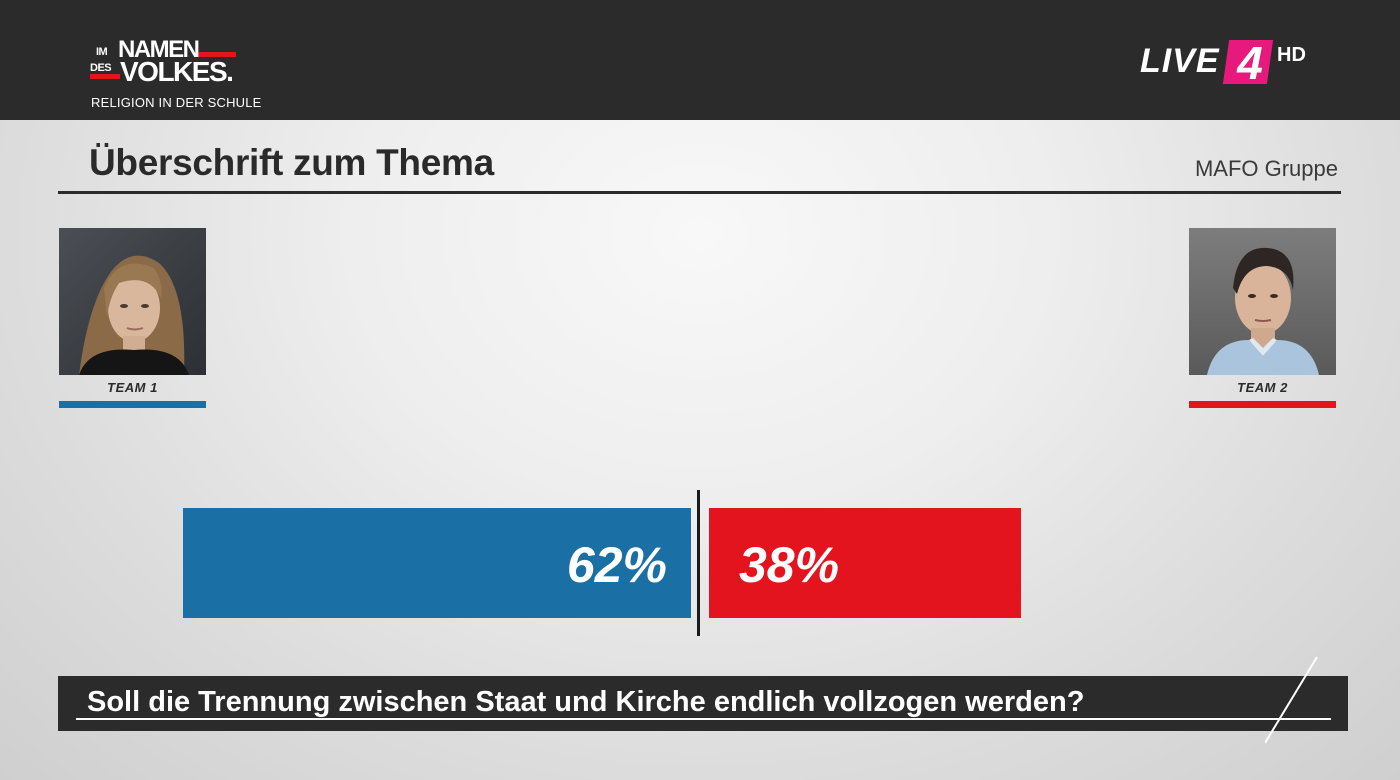 The width and height of the screenshot is (1400, 780). Describe the element at coordinates (132, 404) in the screenshot. I see `team-1-color-bar` at that location.